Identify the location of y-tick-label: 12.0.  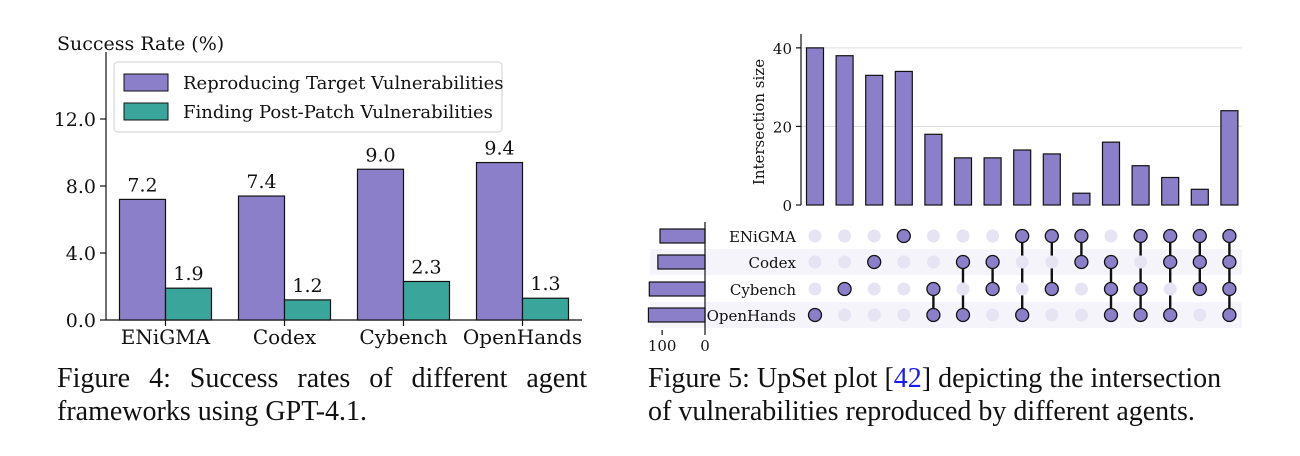
(75, 120).